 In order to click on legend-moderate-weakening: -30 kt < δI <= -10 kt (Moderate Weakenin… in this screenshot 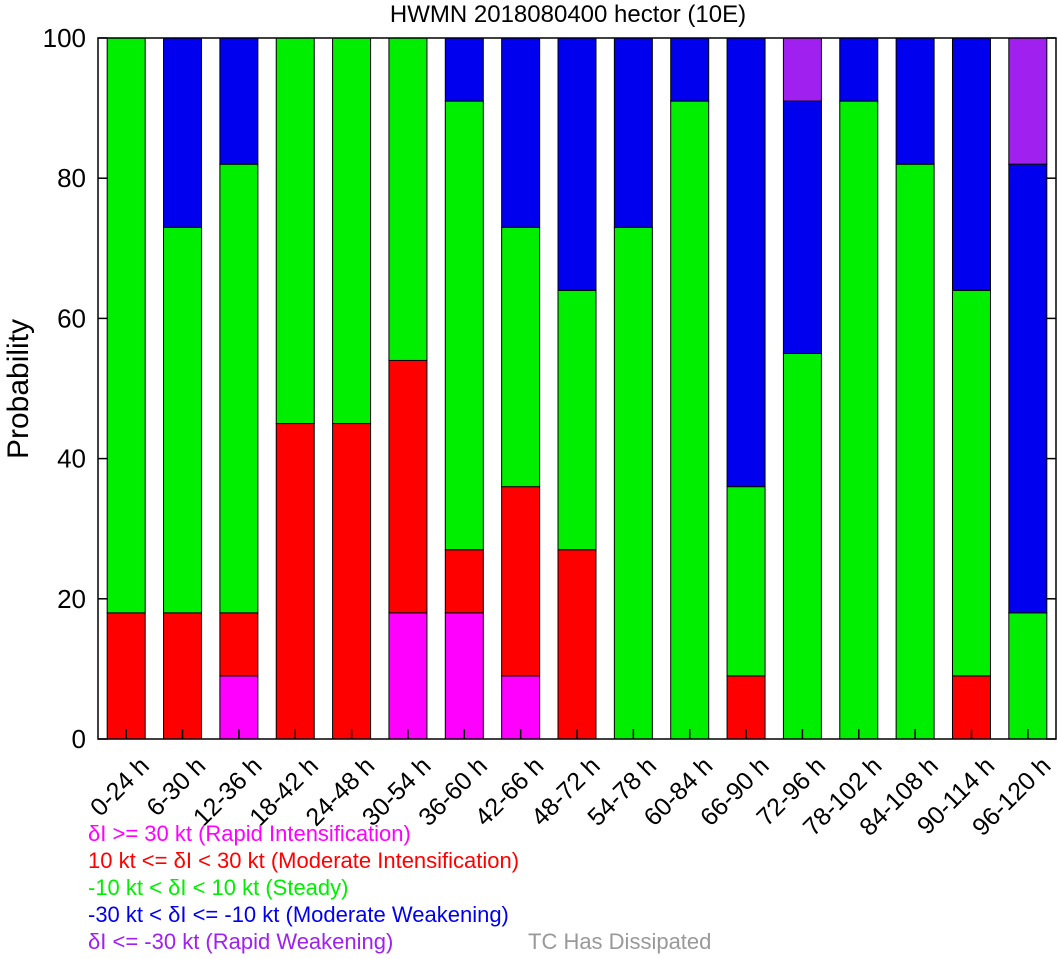, I will do `click(298, 914)`.